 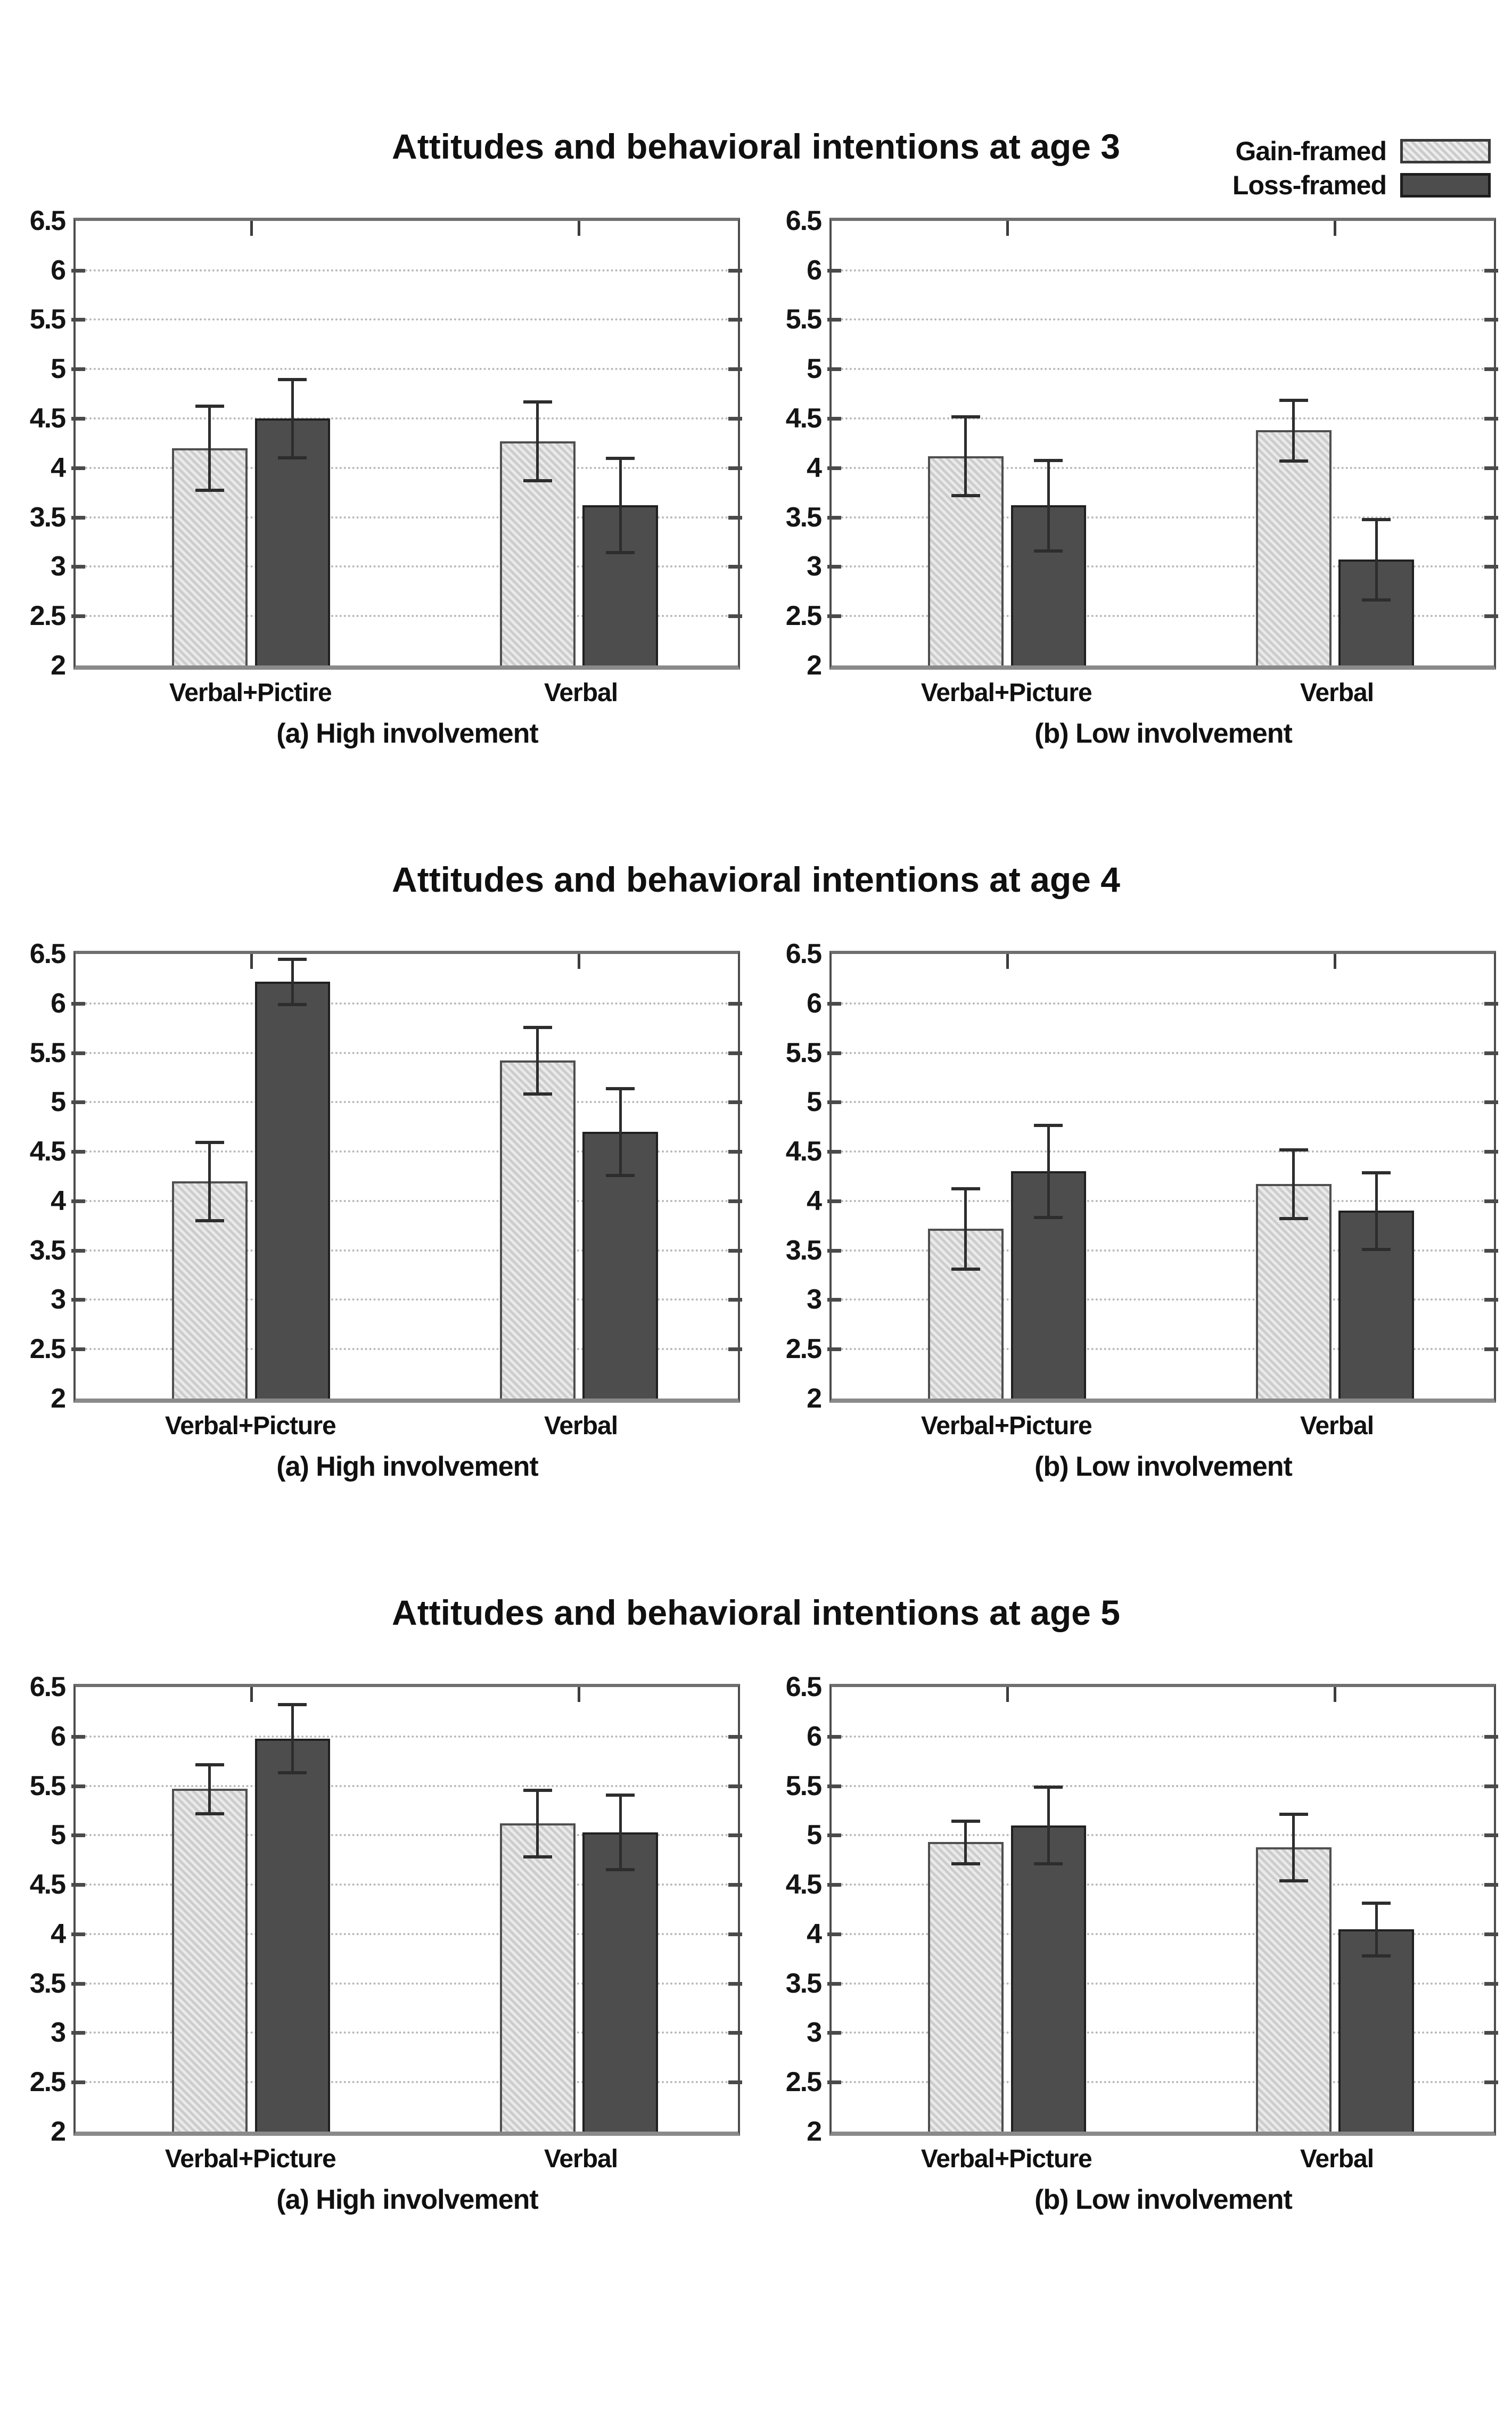 What do you see at coordinates (1163, 733) in the screenshot?
I see `panel-caption: (b) Low involvement` at bounding box center [1163, 733].